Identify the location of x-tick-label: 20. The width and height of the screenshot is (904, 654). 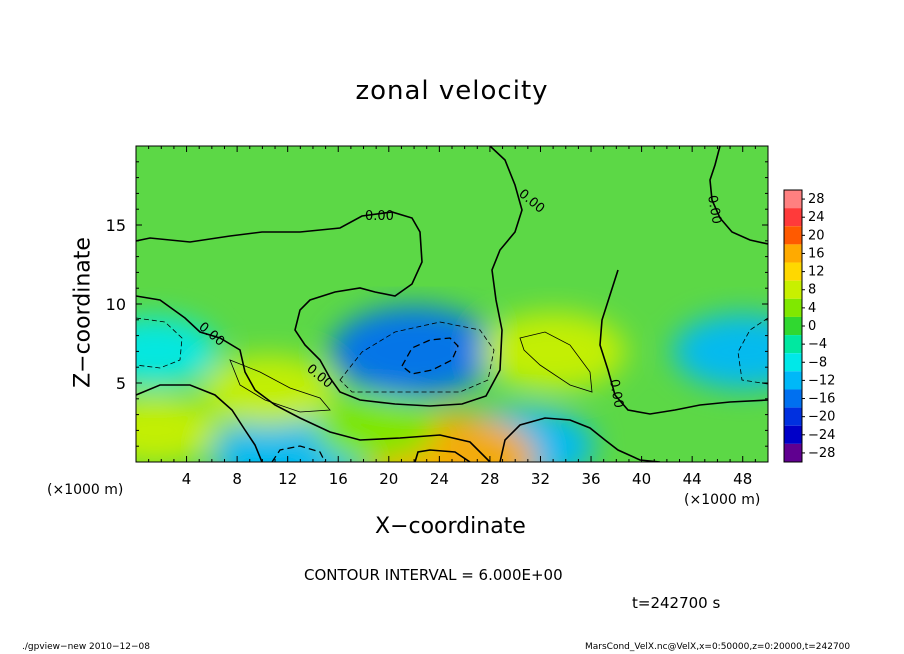
(388, 479).